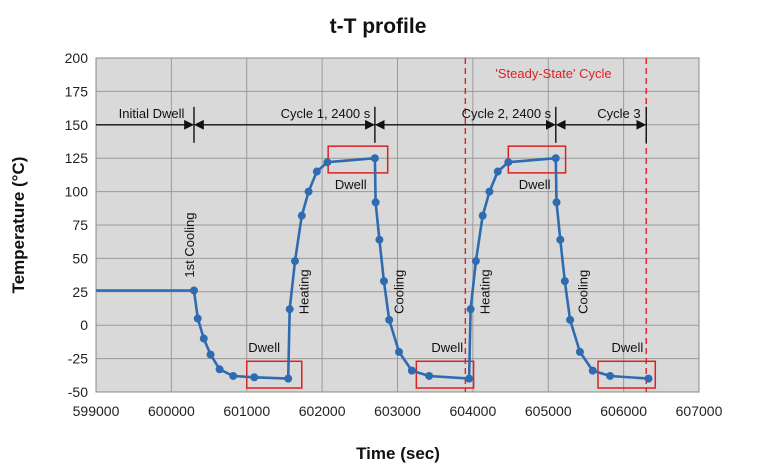 The image size is (764, 476). Describe the element at coordinates (80, 258) in the screenshot. I see `y-tick-label: 50` at that location.